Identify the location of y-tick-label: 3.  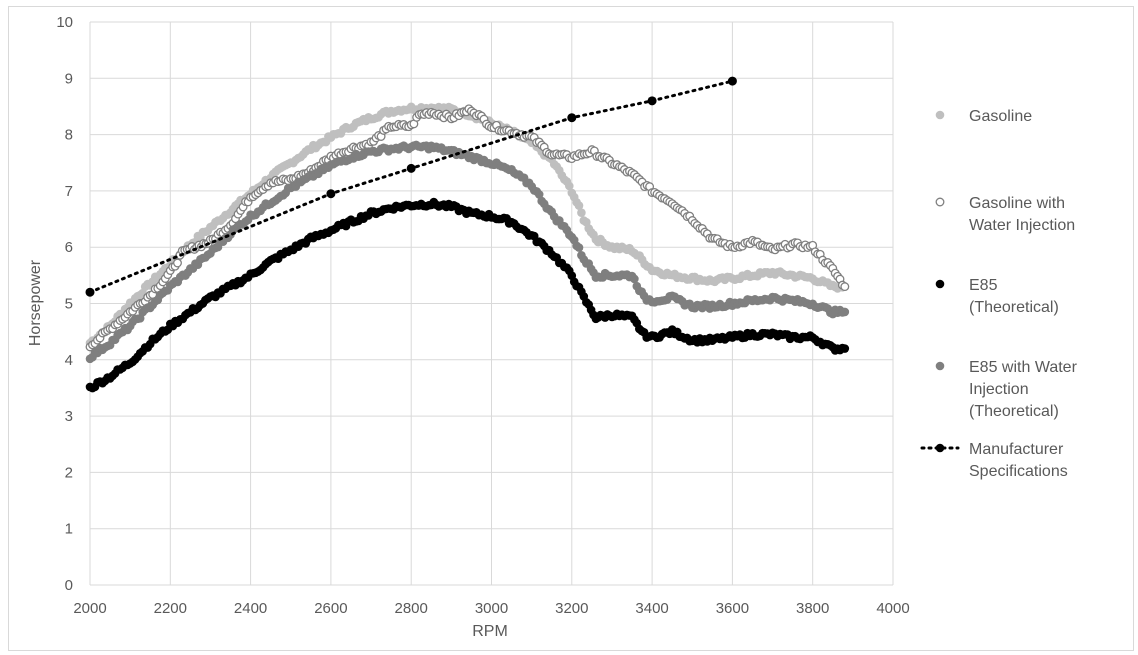
(69, 416).